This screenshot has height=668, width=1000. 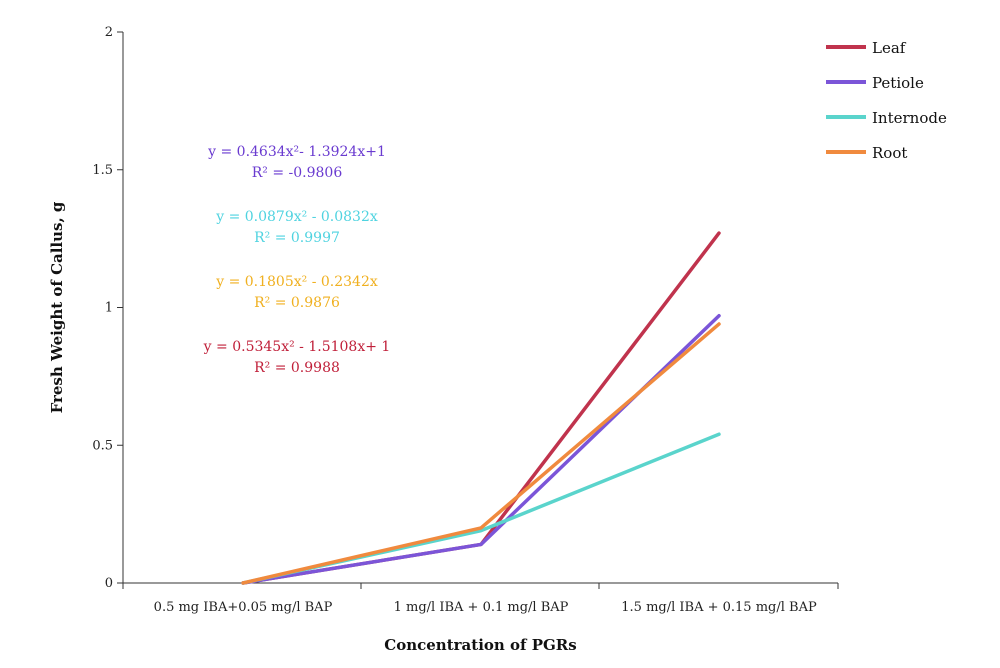 What do you see at coordinates (898, 83) in the screenshot?
I see `legend-label-petiole: Petiole` at bounding box center [898, 83].